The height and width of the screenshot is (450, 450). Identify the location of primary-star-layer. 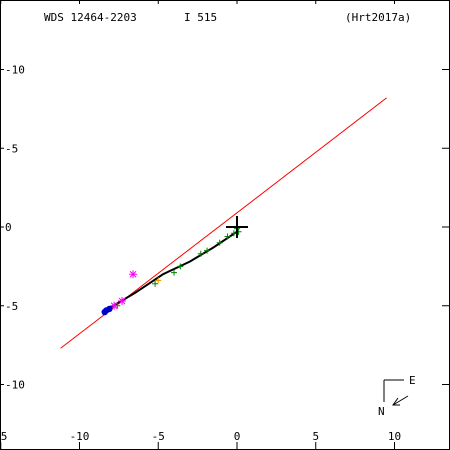
(237, 227).